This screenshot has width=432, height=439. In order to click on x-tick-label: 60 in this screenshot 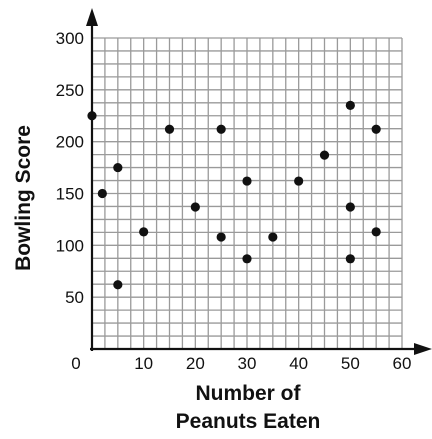, I will do `click(402, 363)`.